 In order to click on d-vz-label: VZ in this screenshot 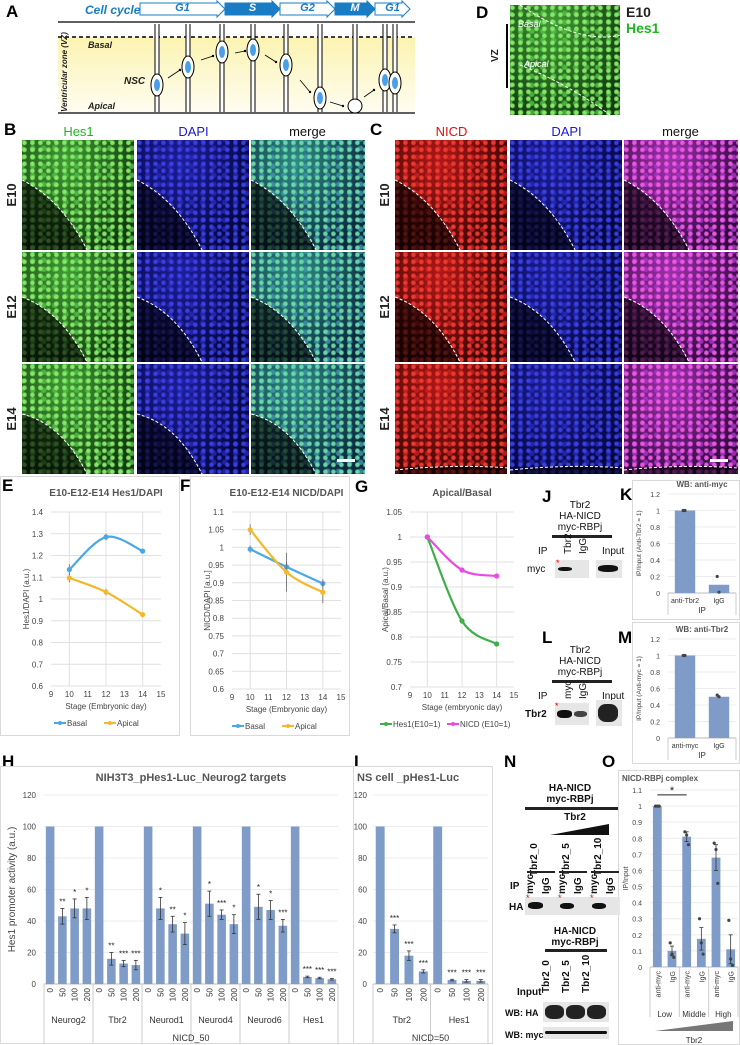, I will do `click(495, 55)`.